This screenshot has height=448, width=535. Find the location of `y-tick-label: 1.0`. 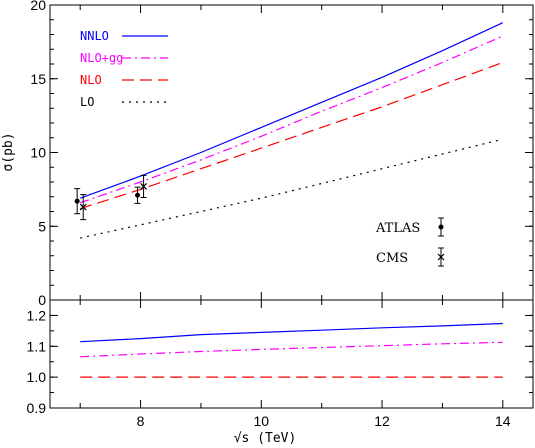

y-tick-label: 1.0 is located at coordinates (37, 377).